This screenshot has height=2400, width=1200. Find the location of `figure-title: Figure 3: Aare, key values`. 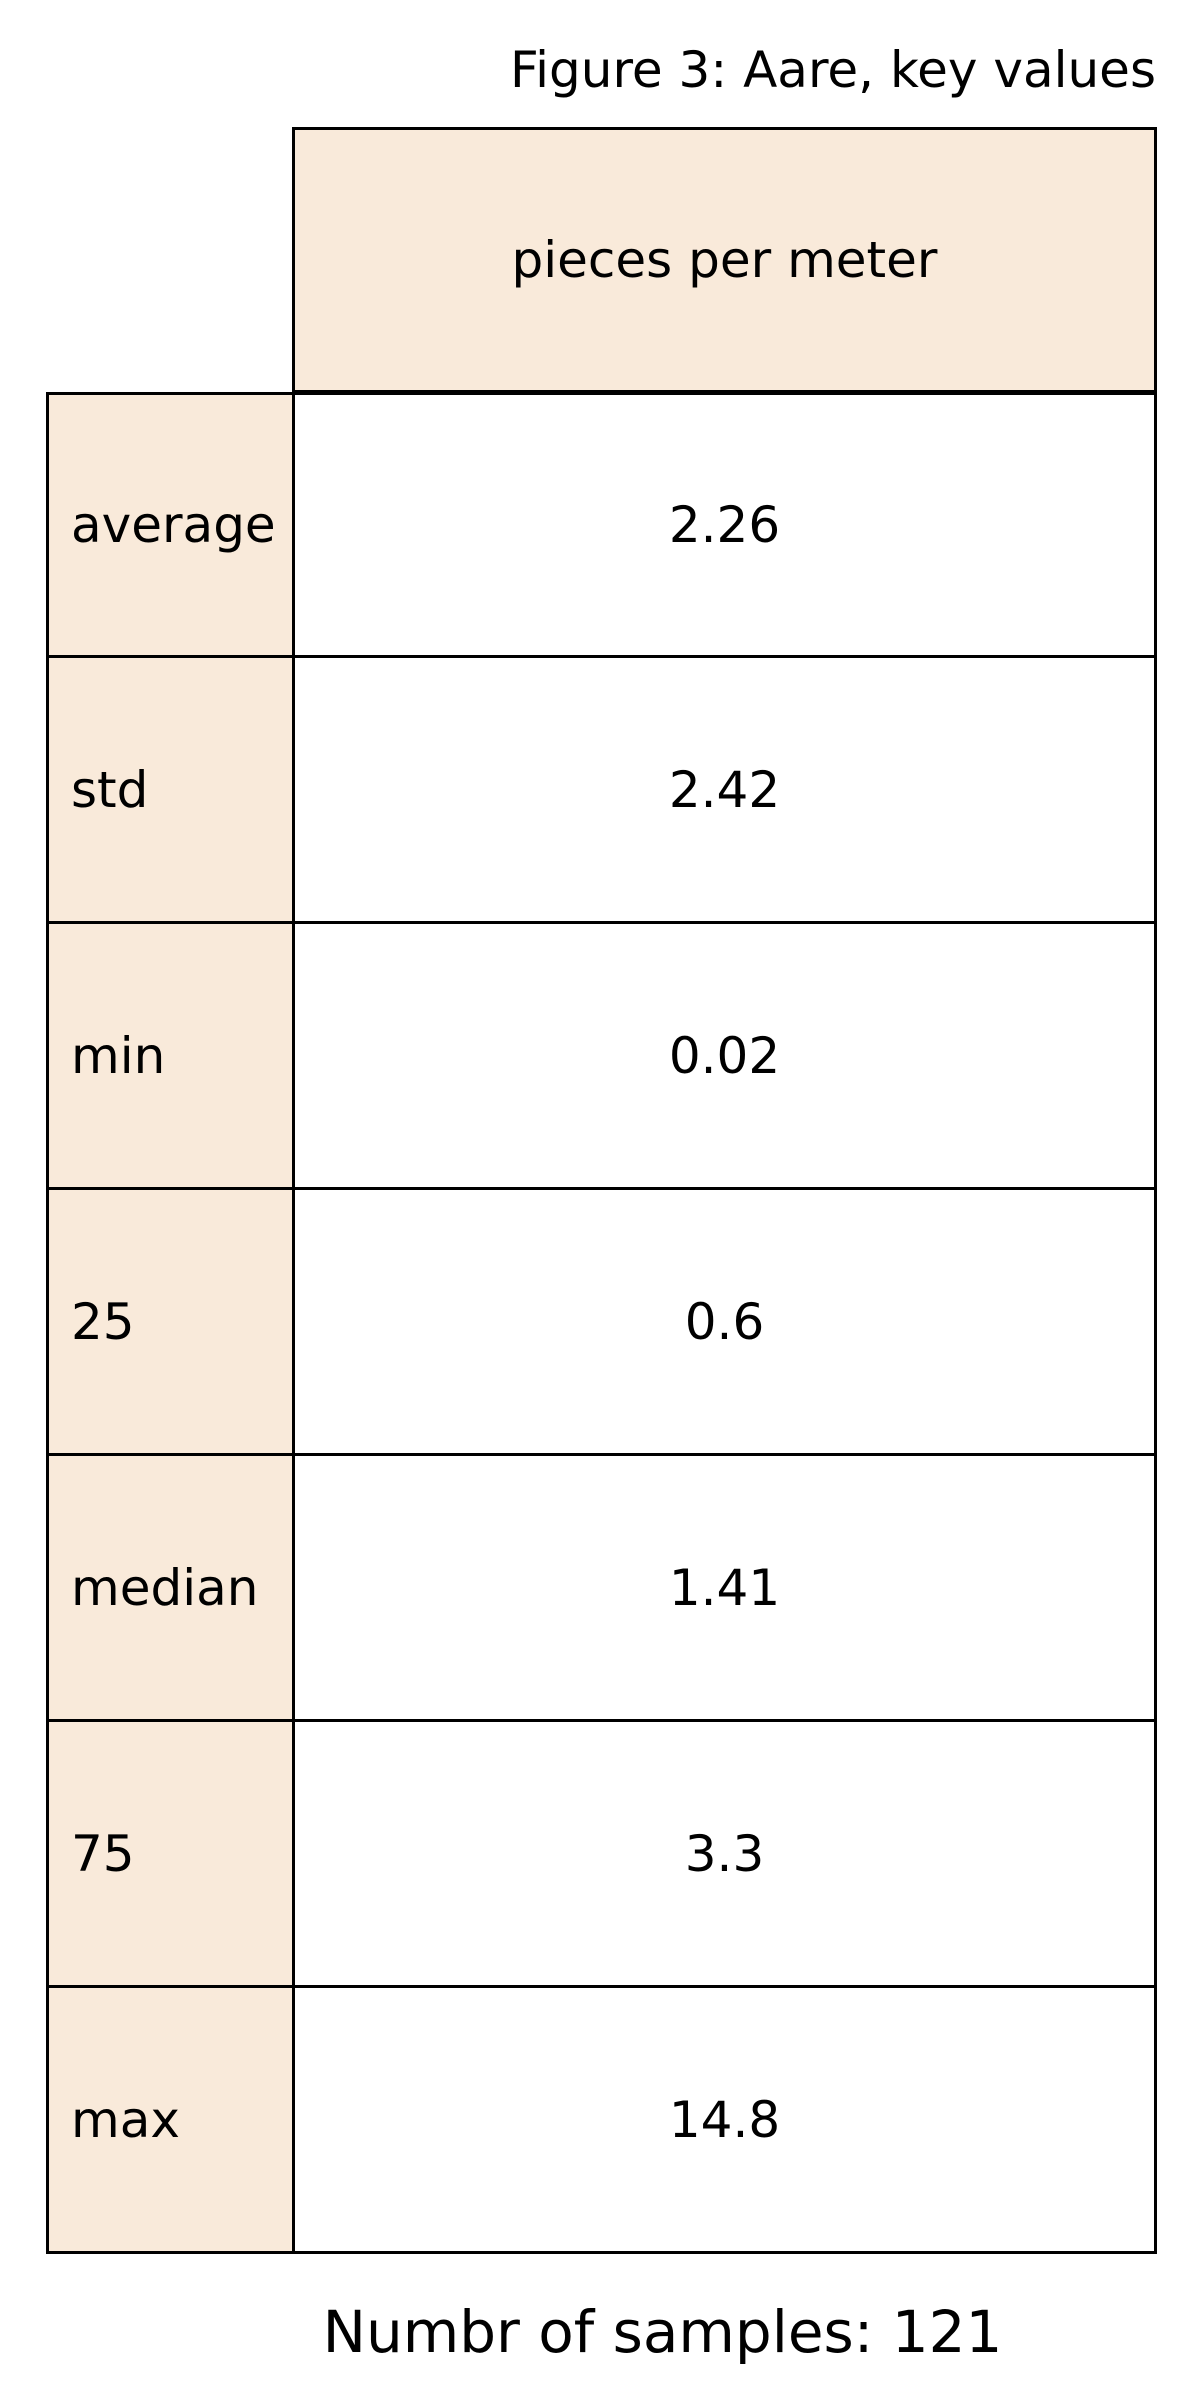

figure-title: Figure 3: Aare, key values is located at coordinates (833, 70).